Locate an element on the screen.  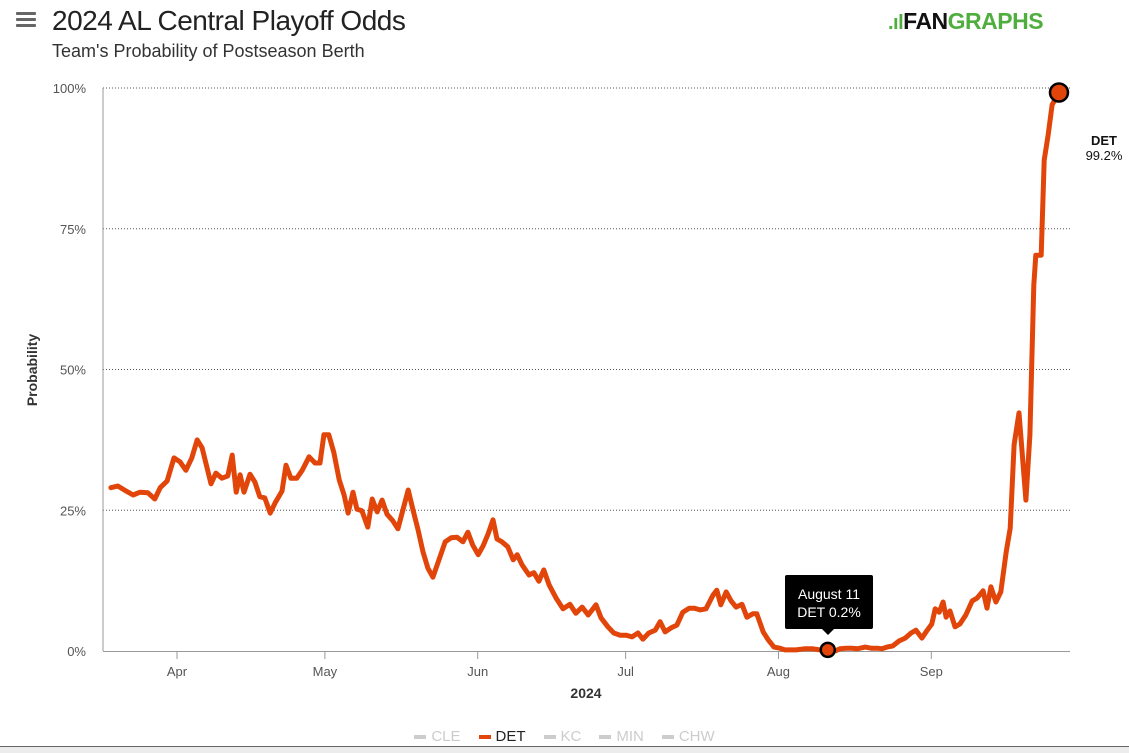
y-axis-label: Probability is located at coordinates (32, 370).